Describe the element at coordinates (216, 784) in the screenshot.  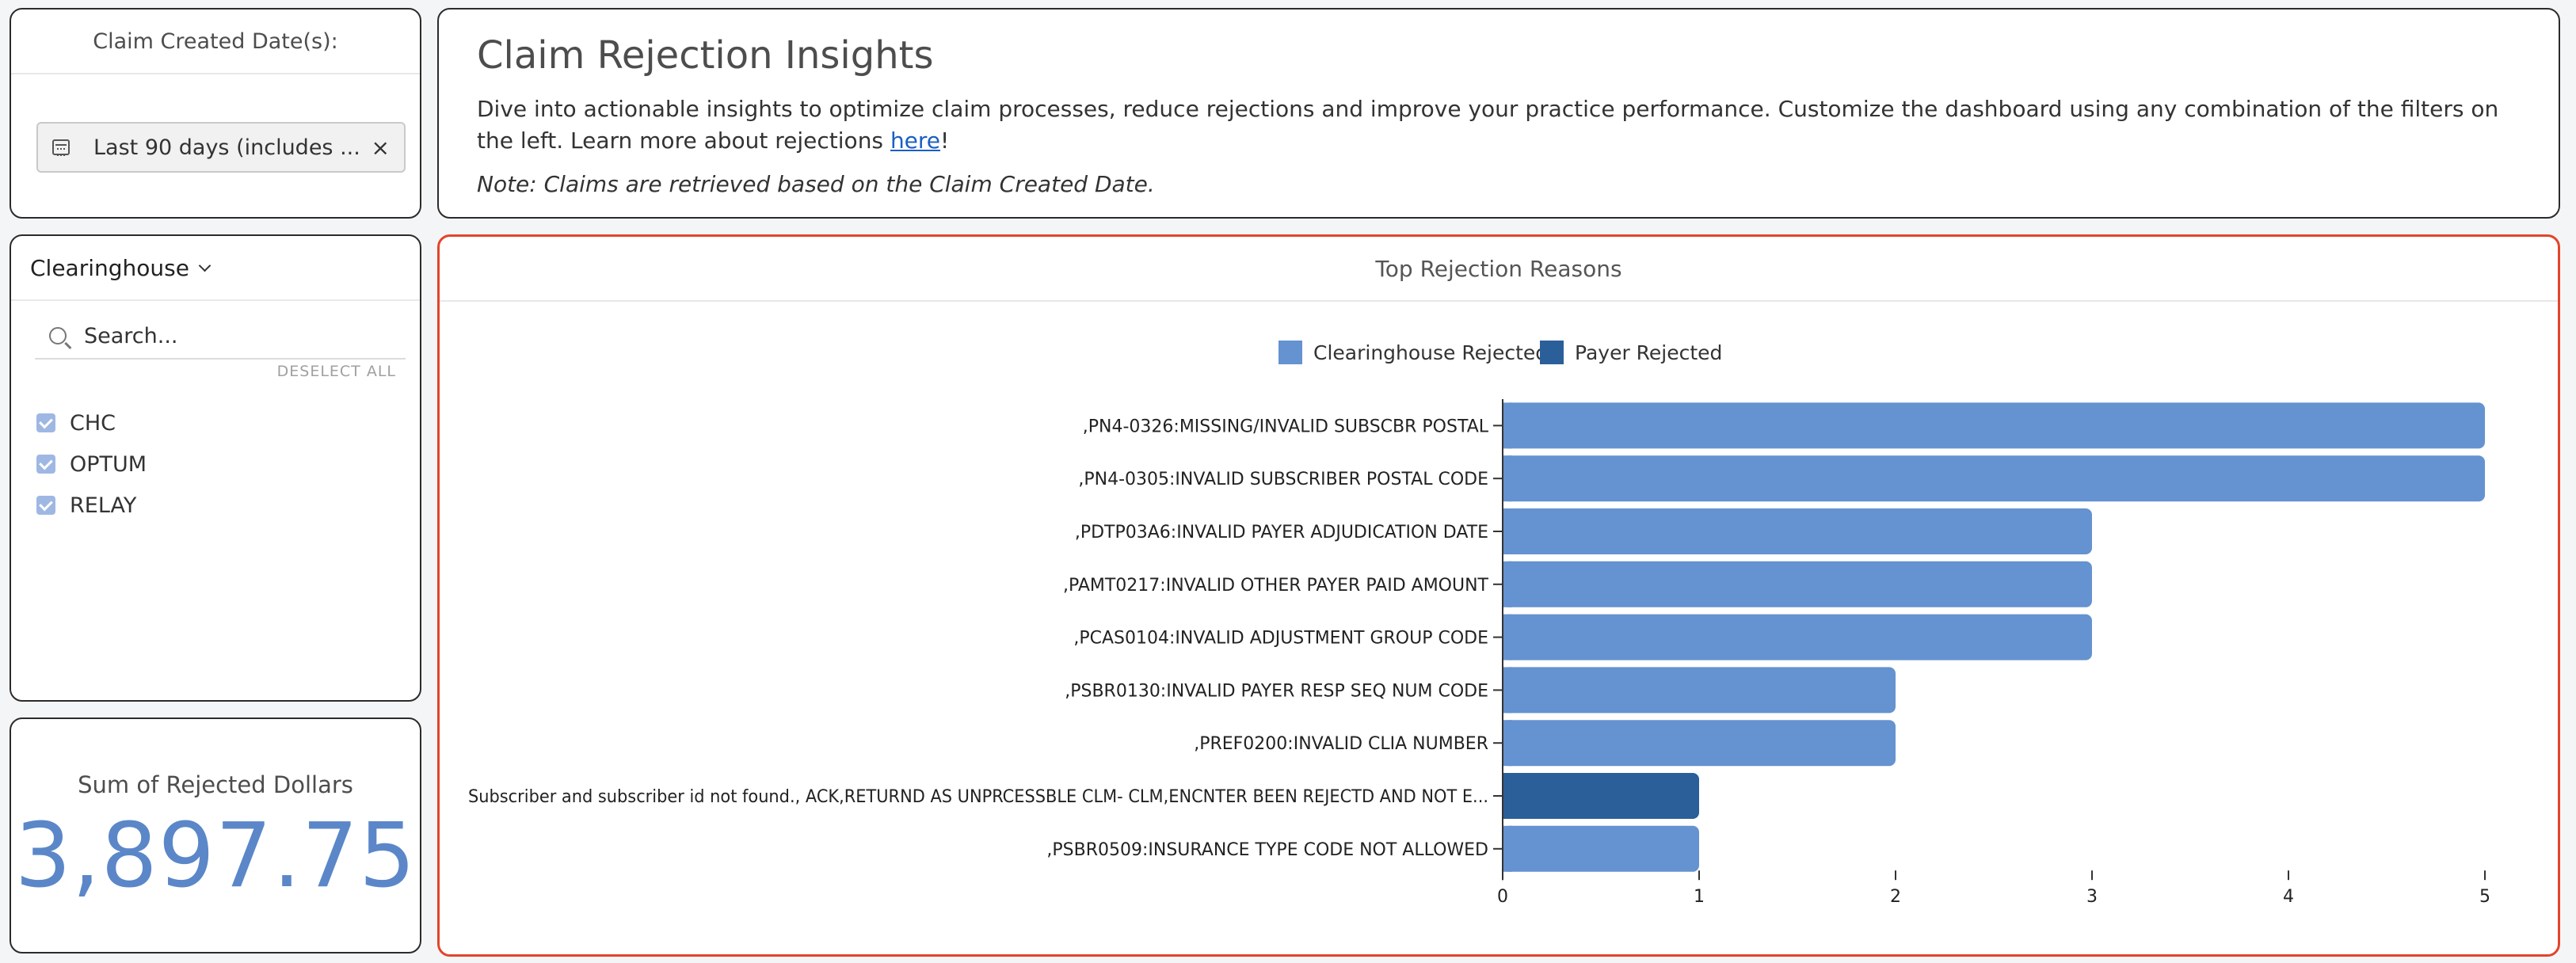
I see `sum-title: Sum of Rejected Dollars` at that location.